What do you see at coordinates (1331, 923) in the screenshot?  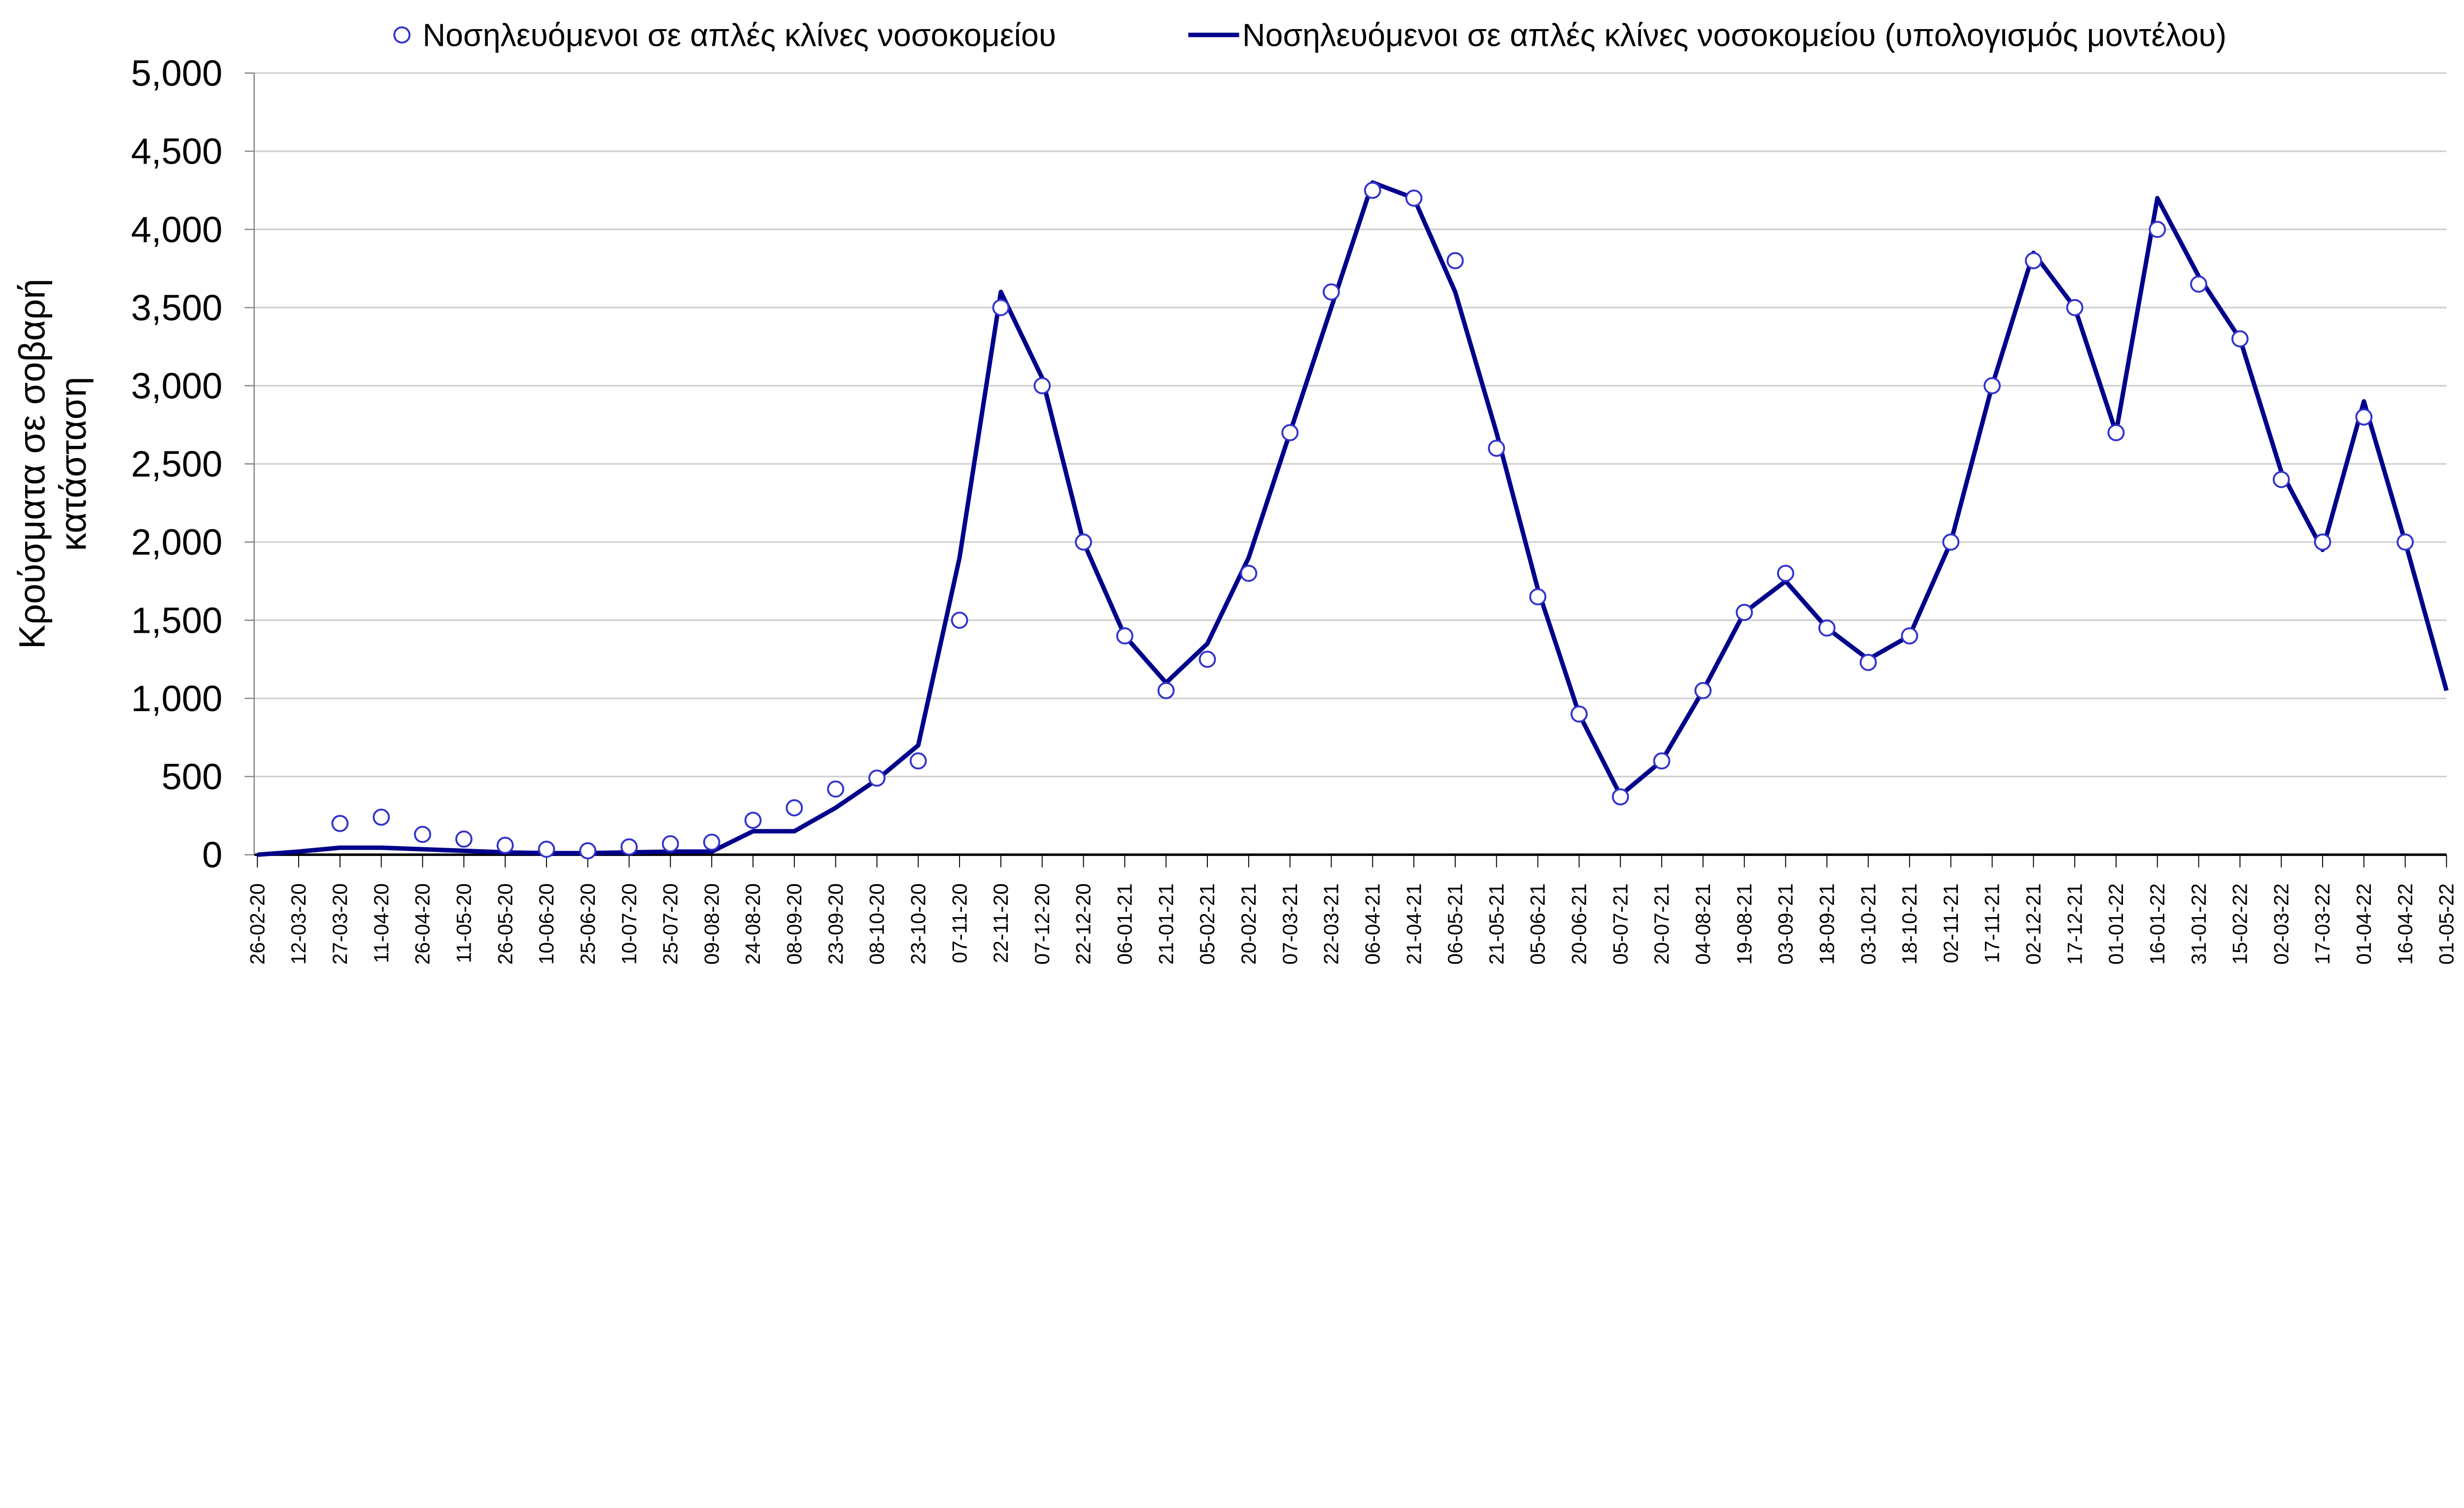 I see `x-tick-label: 22-03-21` at bounding box center [1331, 923].